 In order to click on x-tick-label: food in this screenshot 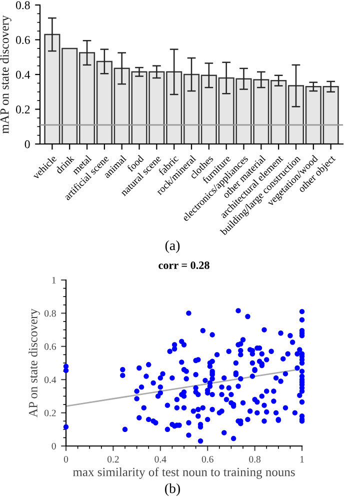, I will do `click(135, 163)`.